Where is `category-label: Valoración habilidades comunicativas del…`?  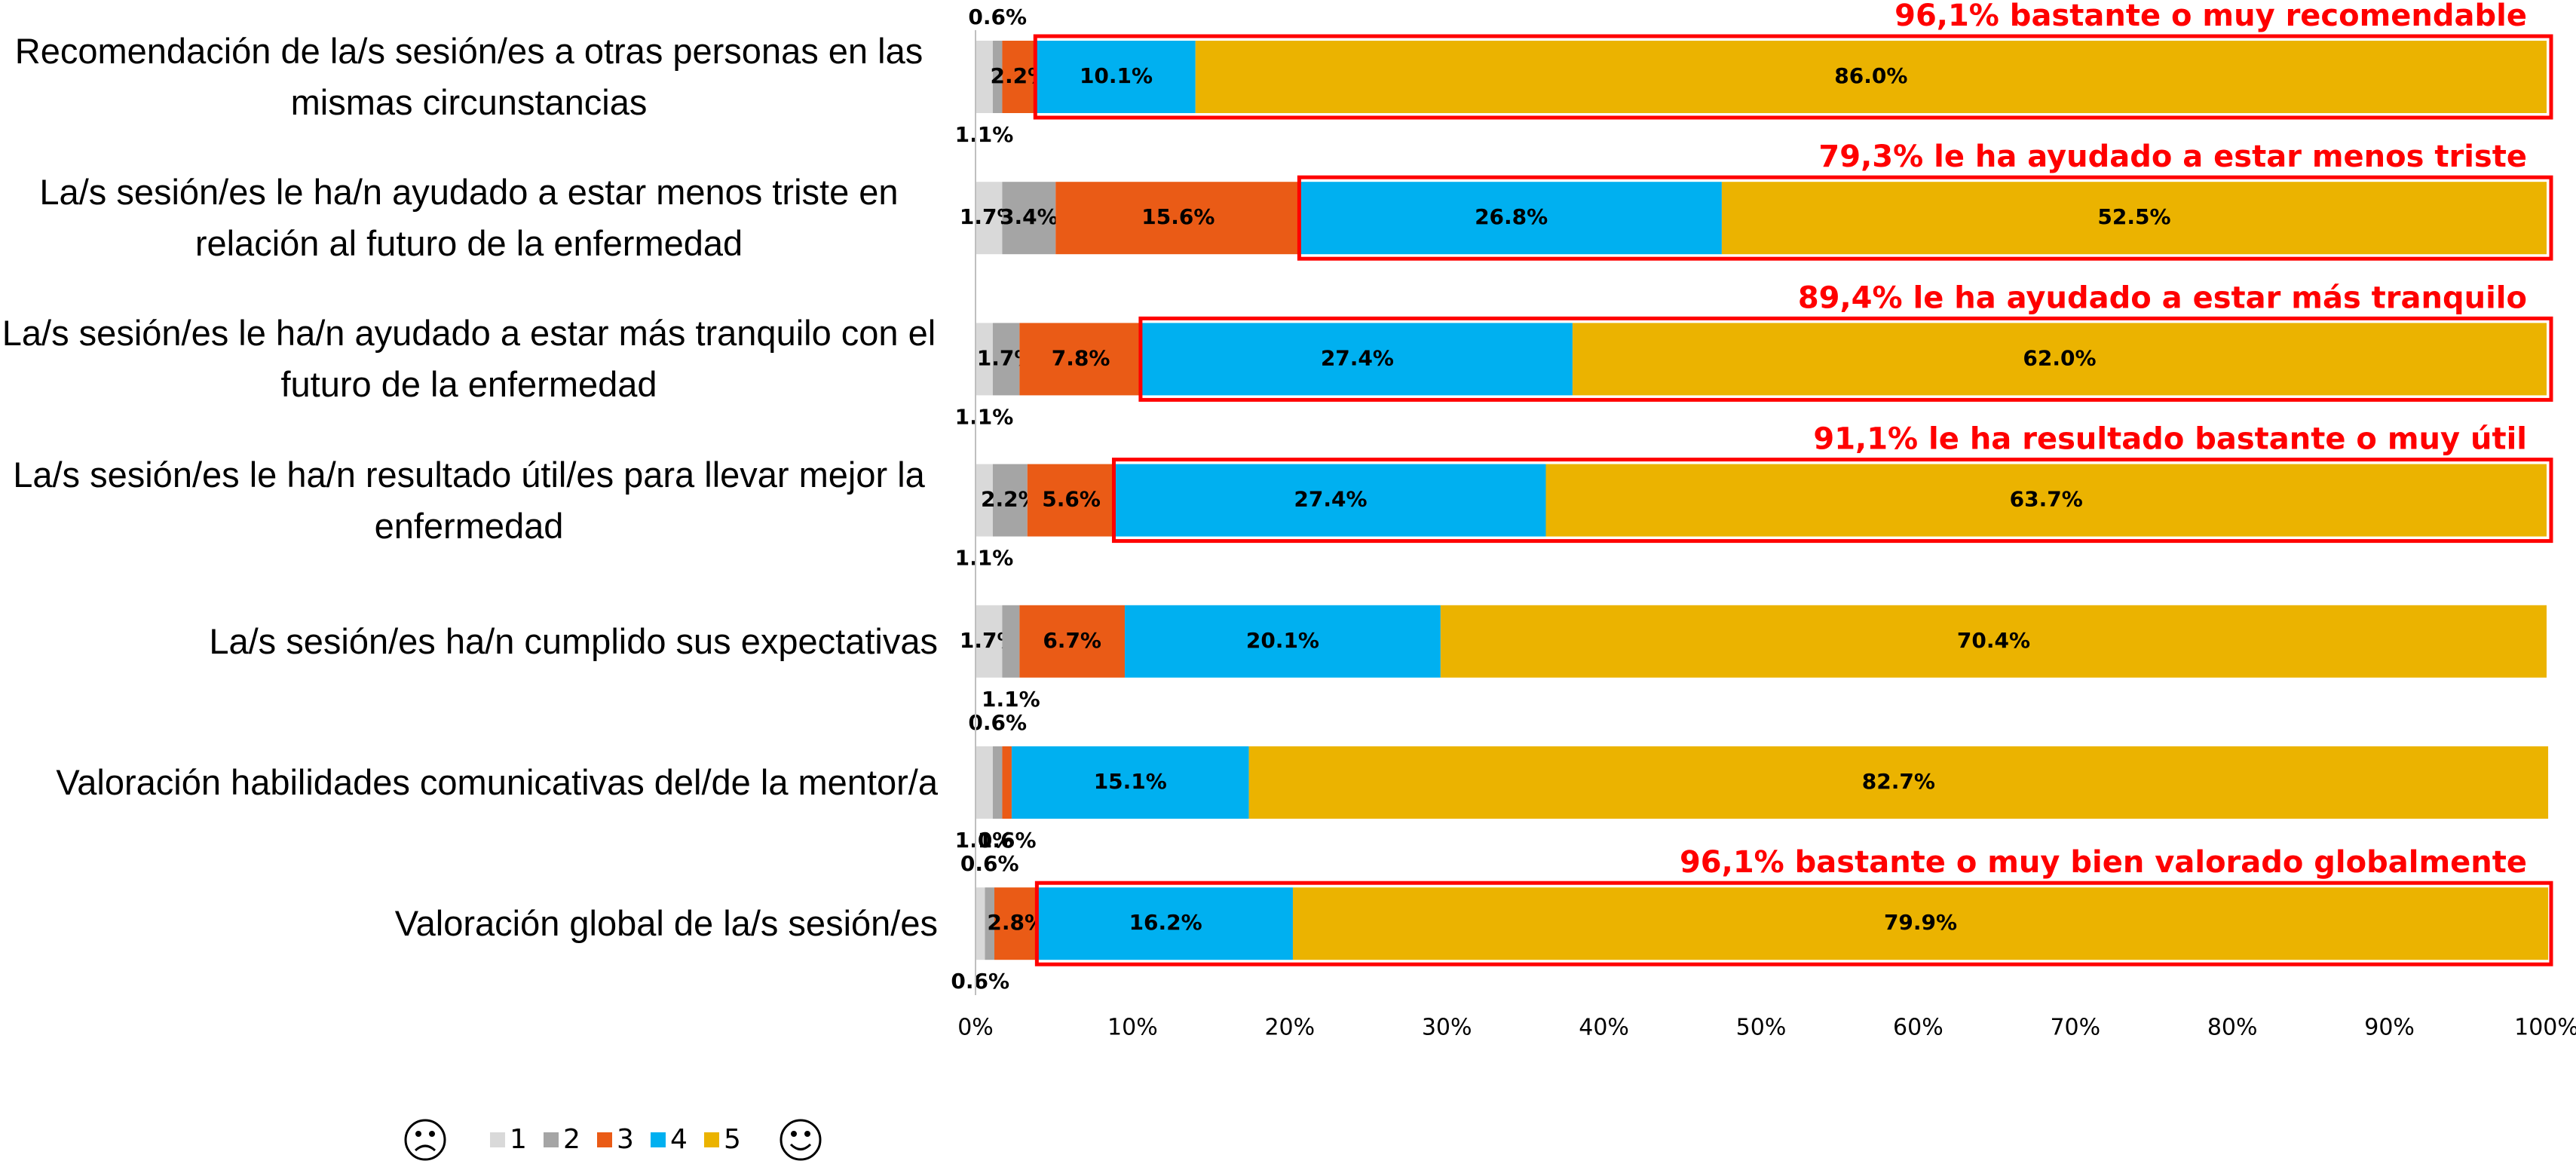 category-label: Valoración habilidades comunicativas del… is located at coordinates (497, 782).